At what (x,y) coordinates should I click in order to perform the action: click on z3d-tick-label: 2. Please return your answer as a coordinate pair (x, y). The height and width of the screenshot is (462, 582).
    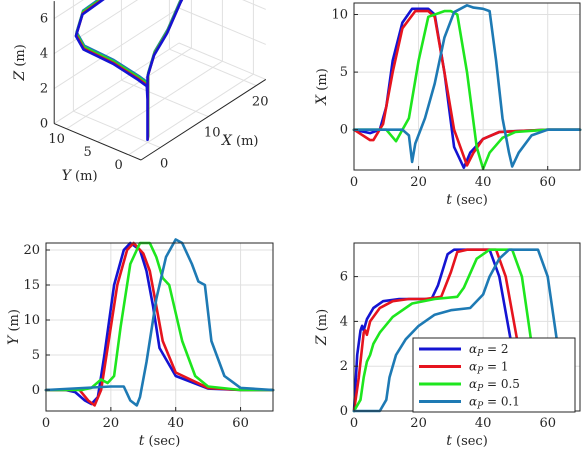
    Looking at the image, I should click on (44, 89).